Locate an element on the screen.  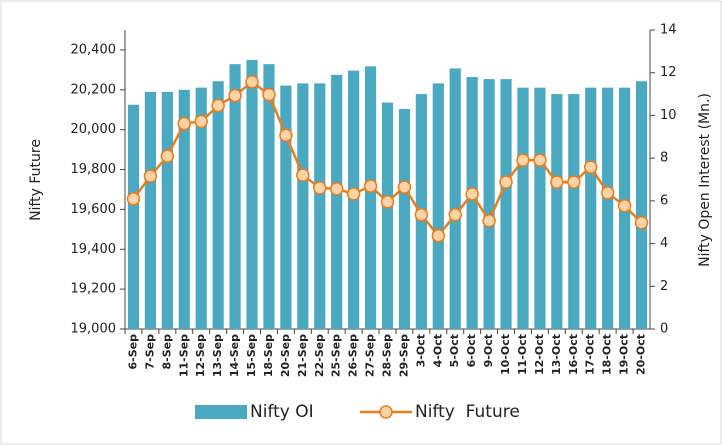
legend-label: Nifty OI is located at coordinates (282, 412).